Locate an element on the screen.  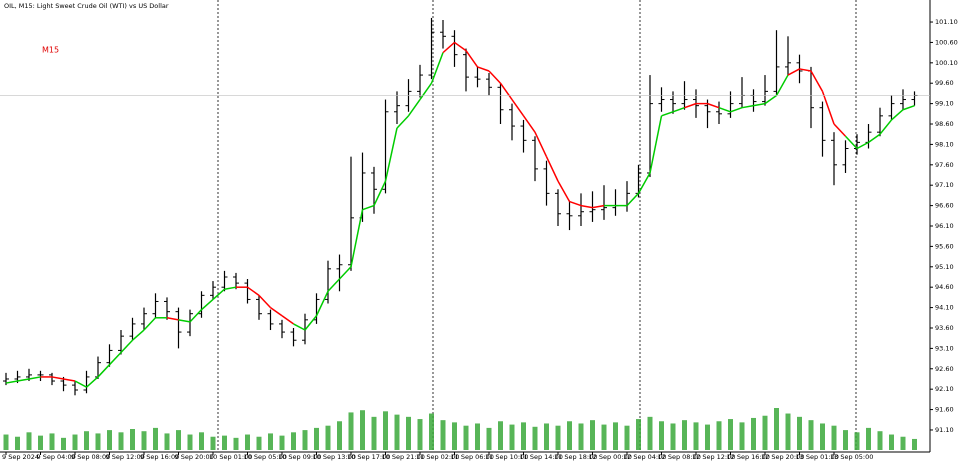
x-tick-label: 9 Sep 04:00 is located at coordinates (56, 457).